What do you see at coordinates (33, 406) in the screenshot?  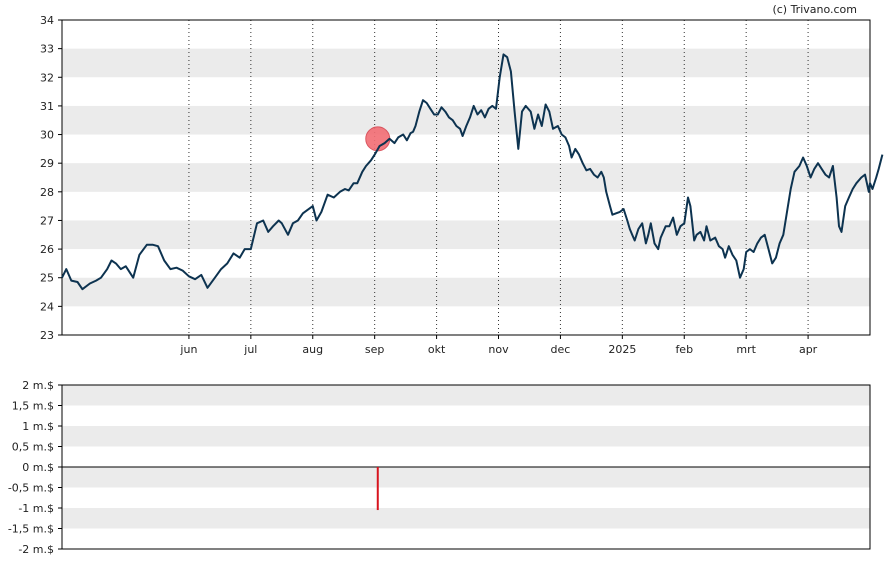 I see `y-tick-label: 1,5 m.$` at bounding box center [33, 406].